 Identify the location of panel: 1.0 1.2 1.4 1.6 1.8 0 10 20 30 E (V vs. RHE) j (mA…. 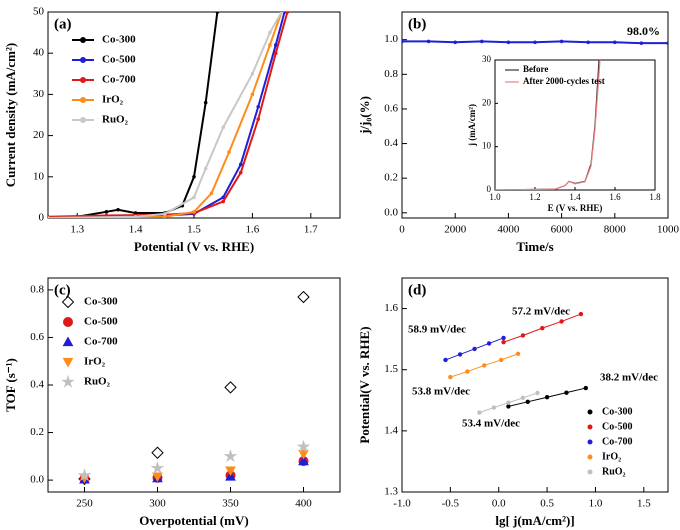
(564, 133).